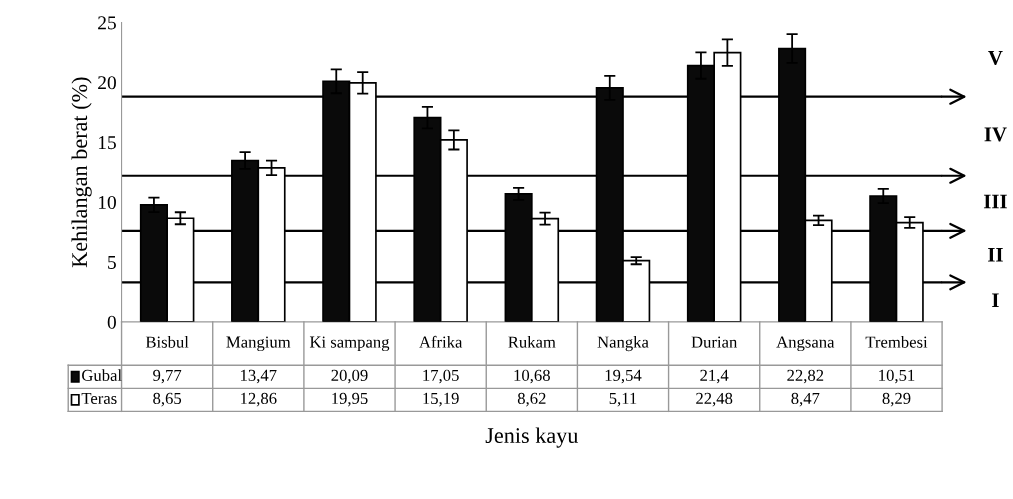 The image size is (1013, 499). What do you see at coordinates (441, 341) in the screenshot?
I see `x-tick-label: Afrika` at bounding box center [441, 341].